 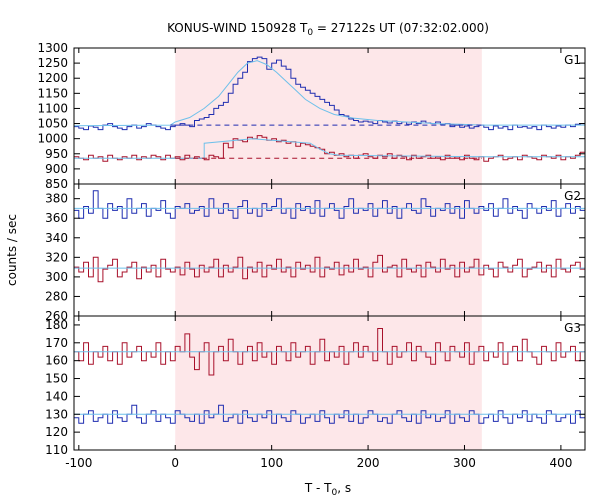 What do you see at coordinates (56, 184) in the screenshot?
I see `g1-ytick-label: 850` at bounding box center [56, 184].